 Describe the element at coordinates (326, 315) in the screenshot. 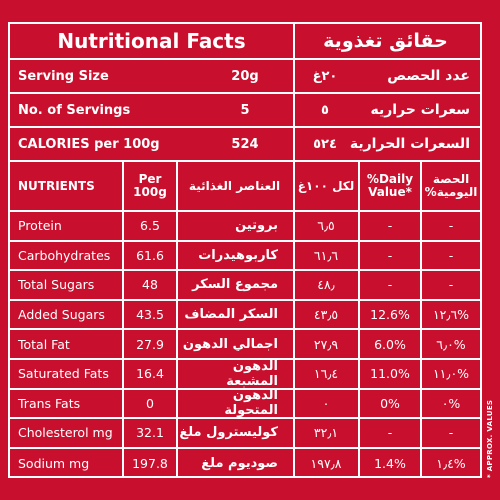

I see `nutrient-per-100g-arabic: ٤٣٫٥` at that location.